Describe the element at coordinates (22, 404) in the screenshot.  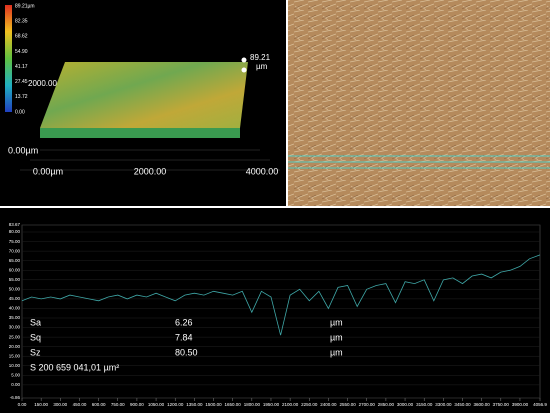
I see `x-tick-label: 0.00` at that location.